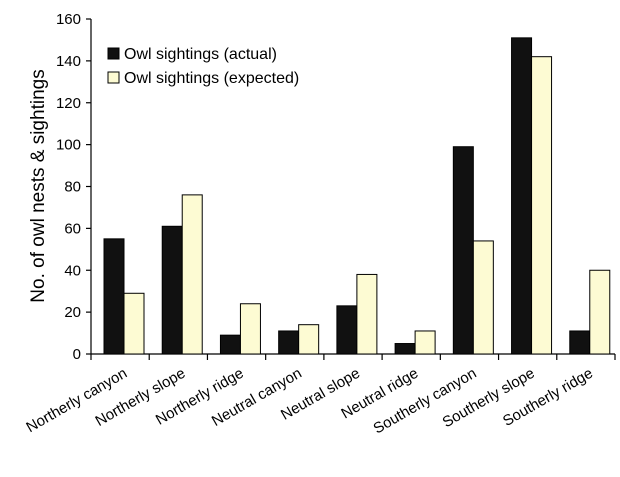 This screenshot has height=477, width=620. What do you see at coordinates (68, 145) in the screenshot?
I see `y-tick-label: 100` at bounding box center [68, 145].